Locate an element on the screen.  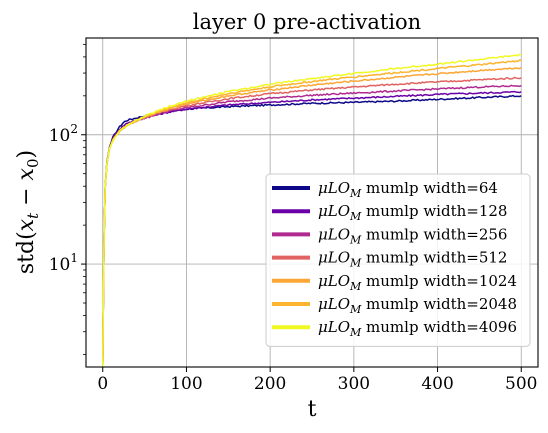
y-axis-label-x0: x is located at coordinates (26, 173).